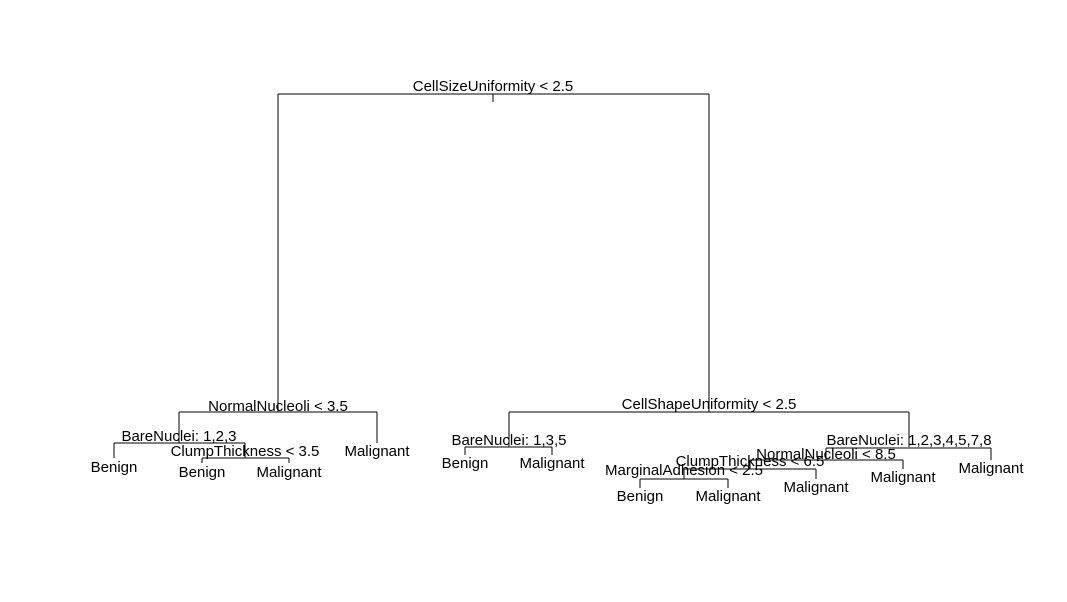 The height and width of the screenshot is (602, 1067). I want to click on split-label: MarginalAdhesion < 2.5, so click(684, 470).